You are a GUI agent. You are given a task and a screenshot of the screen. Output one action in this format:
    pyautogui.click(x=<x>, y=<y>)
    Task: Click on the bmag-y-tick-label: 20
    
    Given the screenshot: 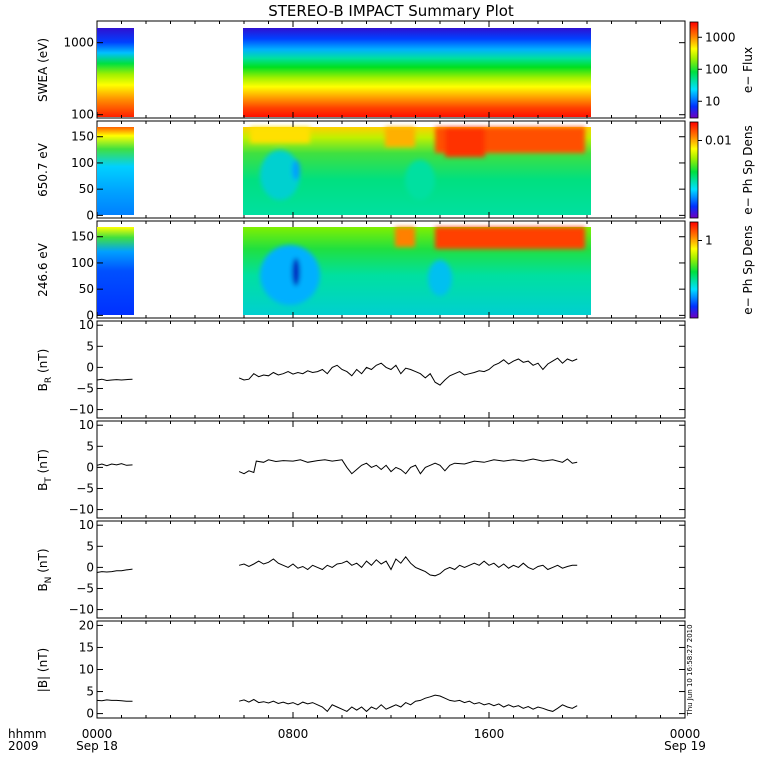 What is the action you would take?
    pyautogui.click(x=86, y=625)
    